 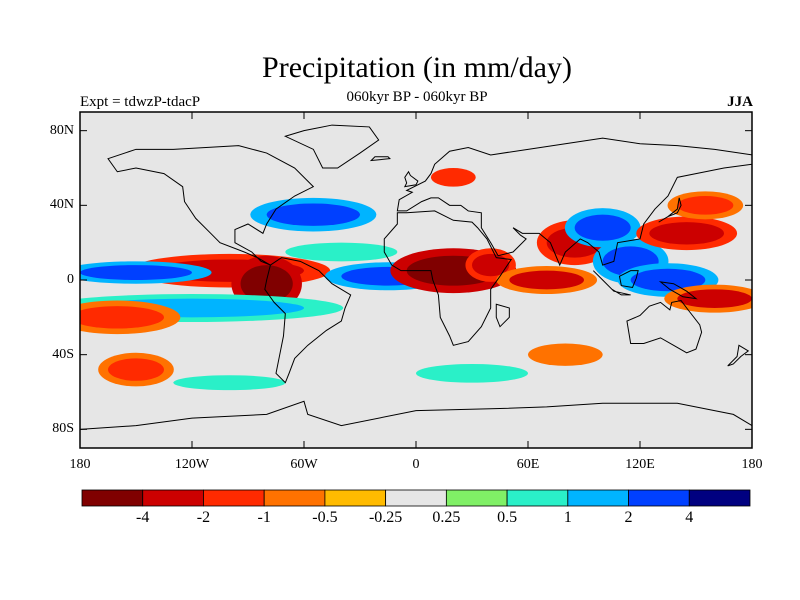 I want to click on colorbar-label: -4, so click(x=143, y=517).